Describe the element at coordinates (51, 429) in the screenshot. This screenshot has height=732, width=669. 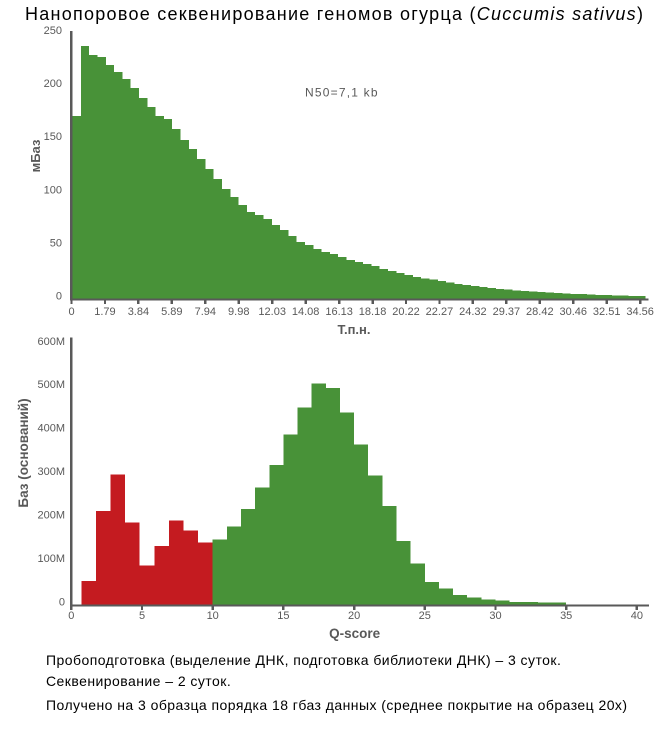
I see `svg-text: 400M` at that location.